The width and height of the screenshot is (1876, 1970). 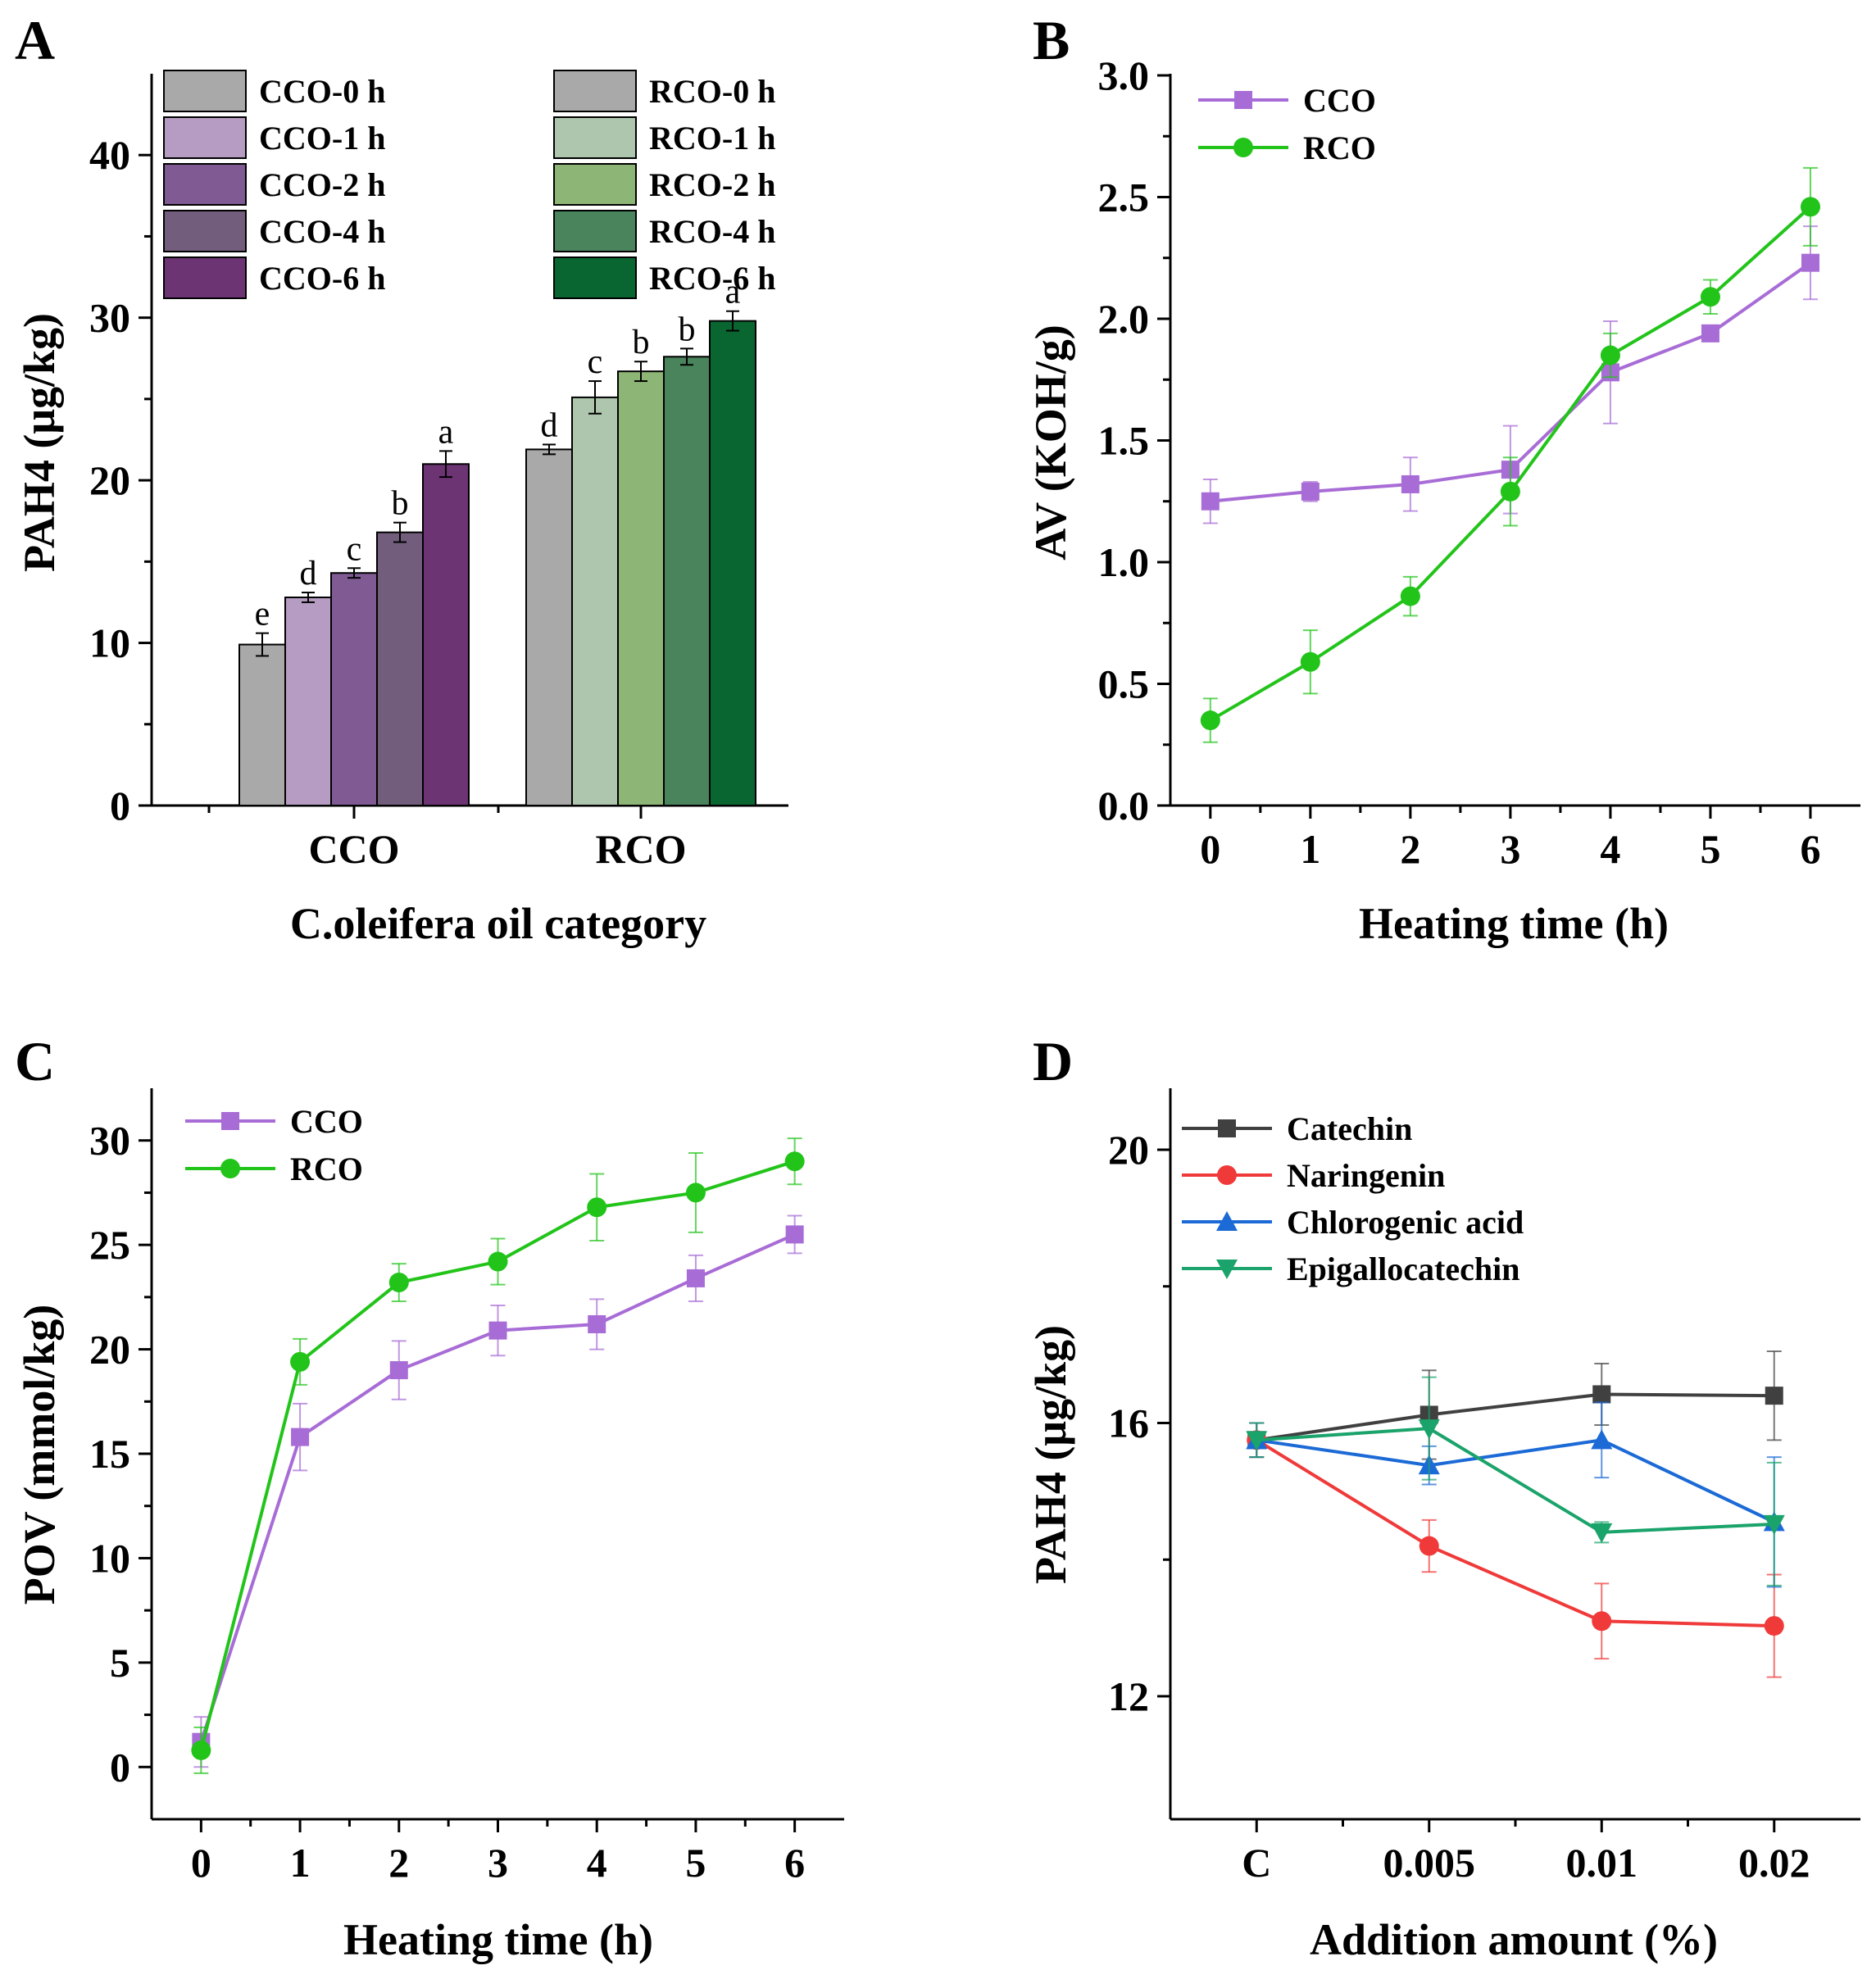 What do you see at coordinates (1410, 849) in the screenshot?
I see `x-tick-label: 2` at bounding box center [1410, 849].